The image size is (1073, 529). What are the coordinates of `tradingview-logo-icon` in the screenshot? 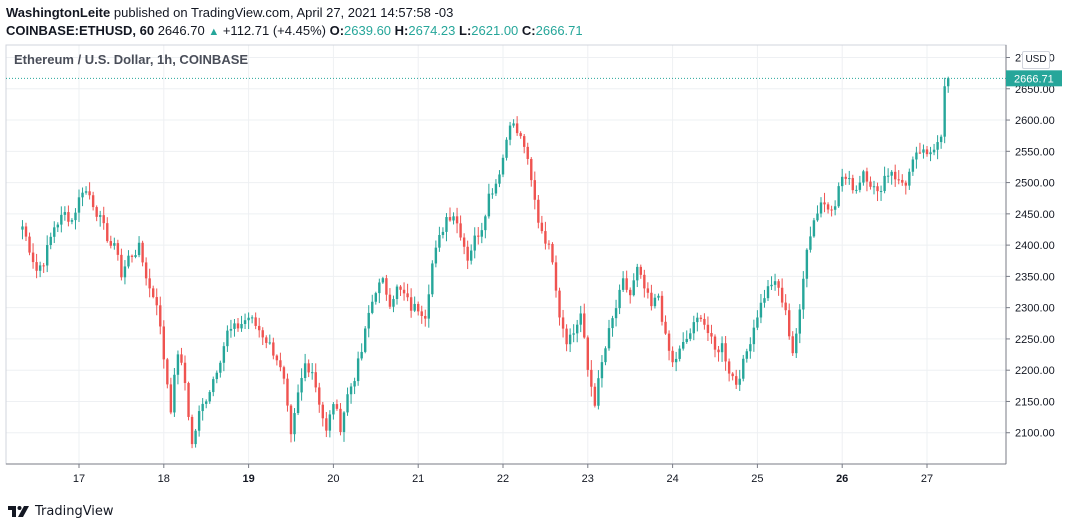 It's located at (18, 511).